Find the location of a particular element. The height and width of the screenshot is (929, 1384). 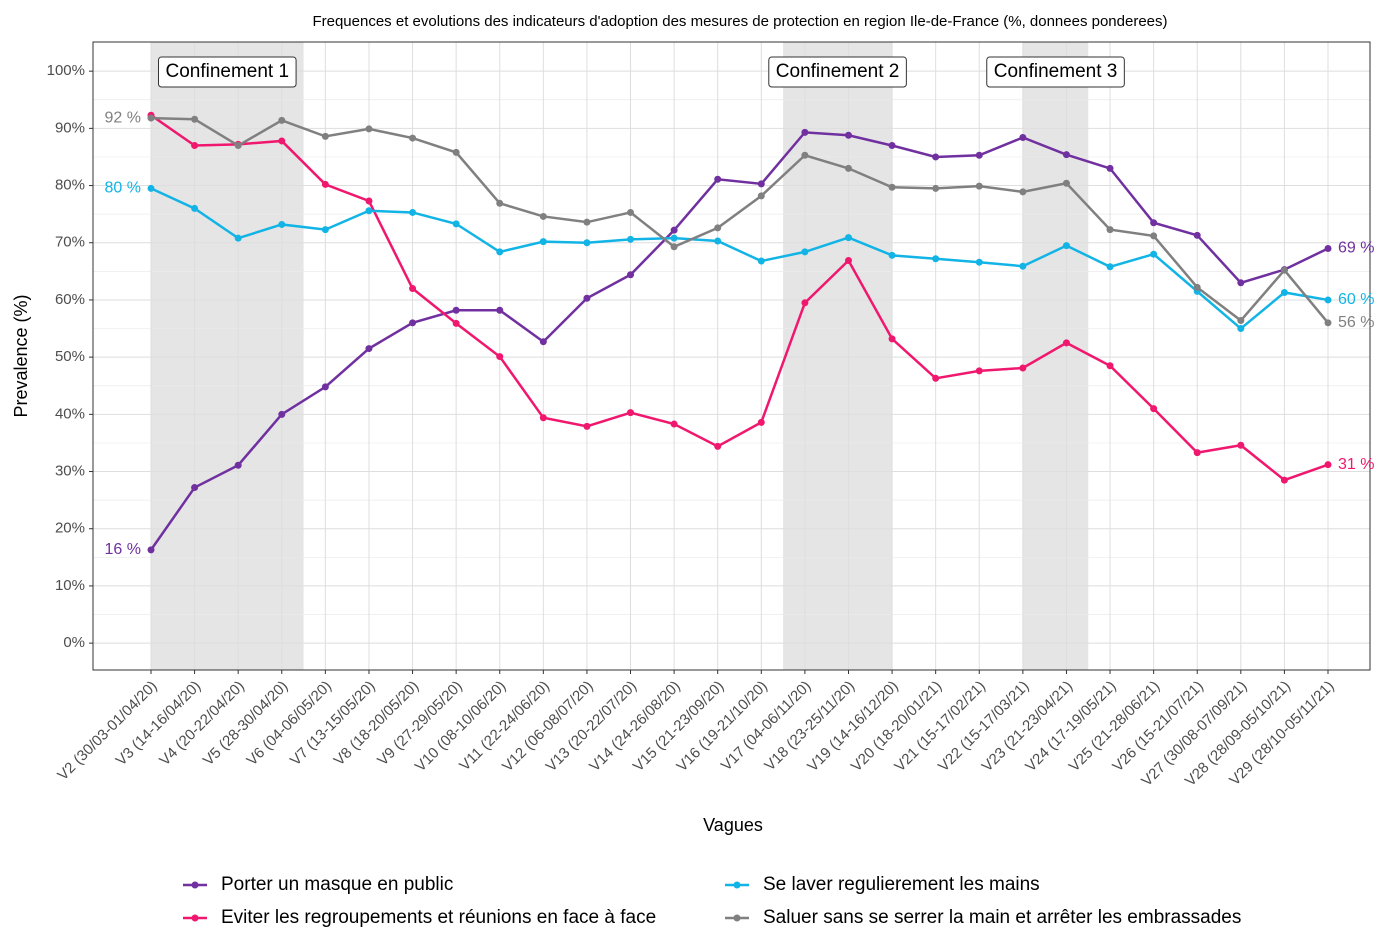

y-tick-label: 50% is located at coordinates (70, 356).